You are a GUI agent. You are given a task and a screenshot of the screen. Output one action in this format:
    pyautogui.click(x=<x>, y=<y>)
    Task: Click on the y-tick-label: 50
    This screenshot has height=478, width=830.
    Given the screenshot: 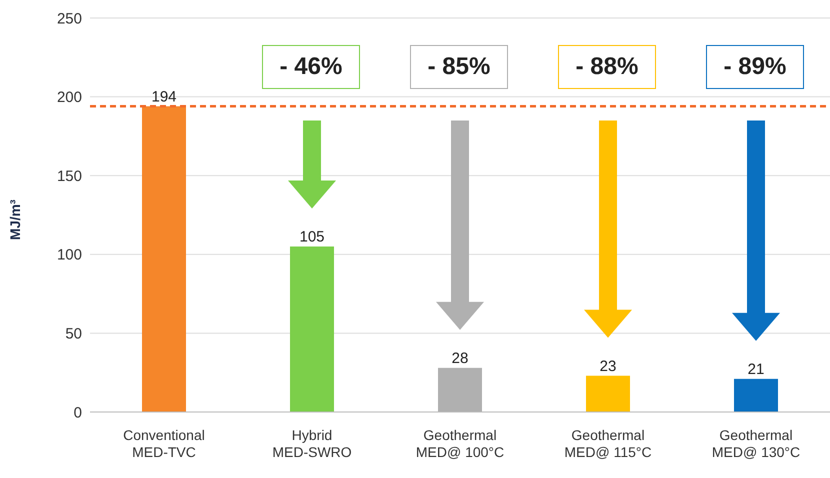 What is the action you would take?
    pyautogui.click(x=73, y=334)
    